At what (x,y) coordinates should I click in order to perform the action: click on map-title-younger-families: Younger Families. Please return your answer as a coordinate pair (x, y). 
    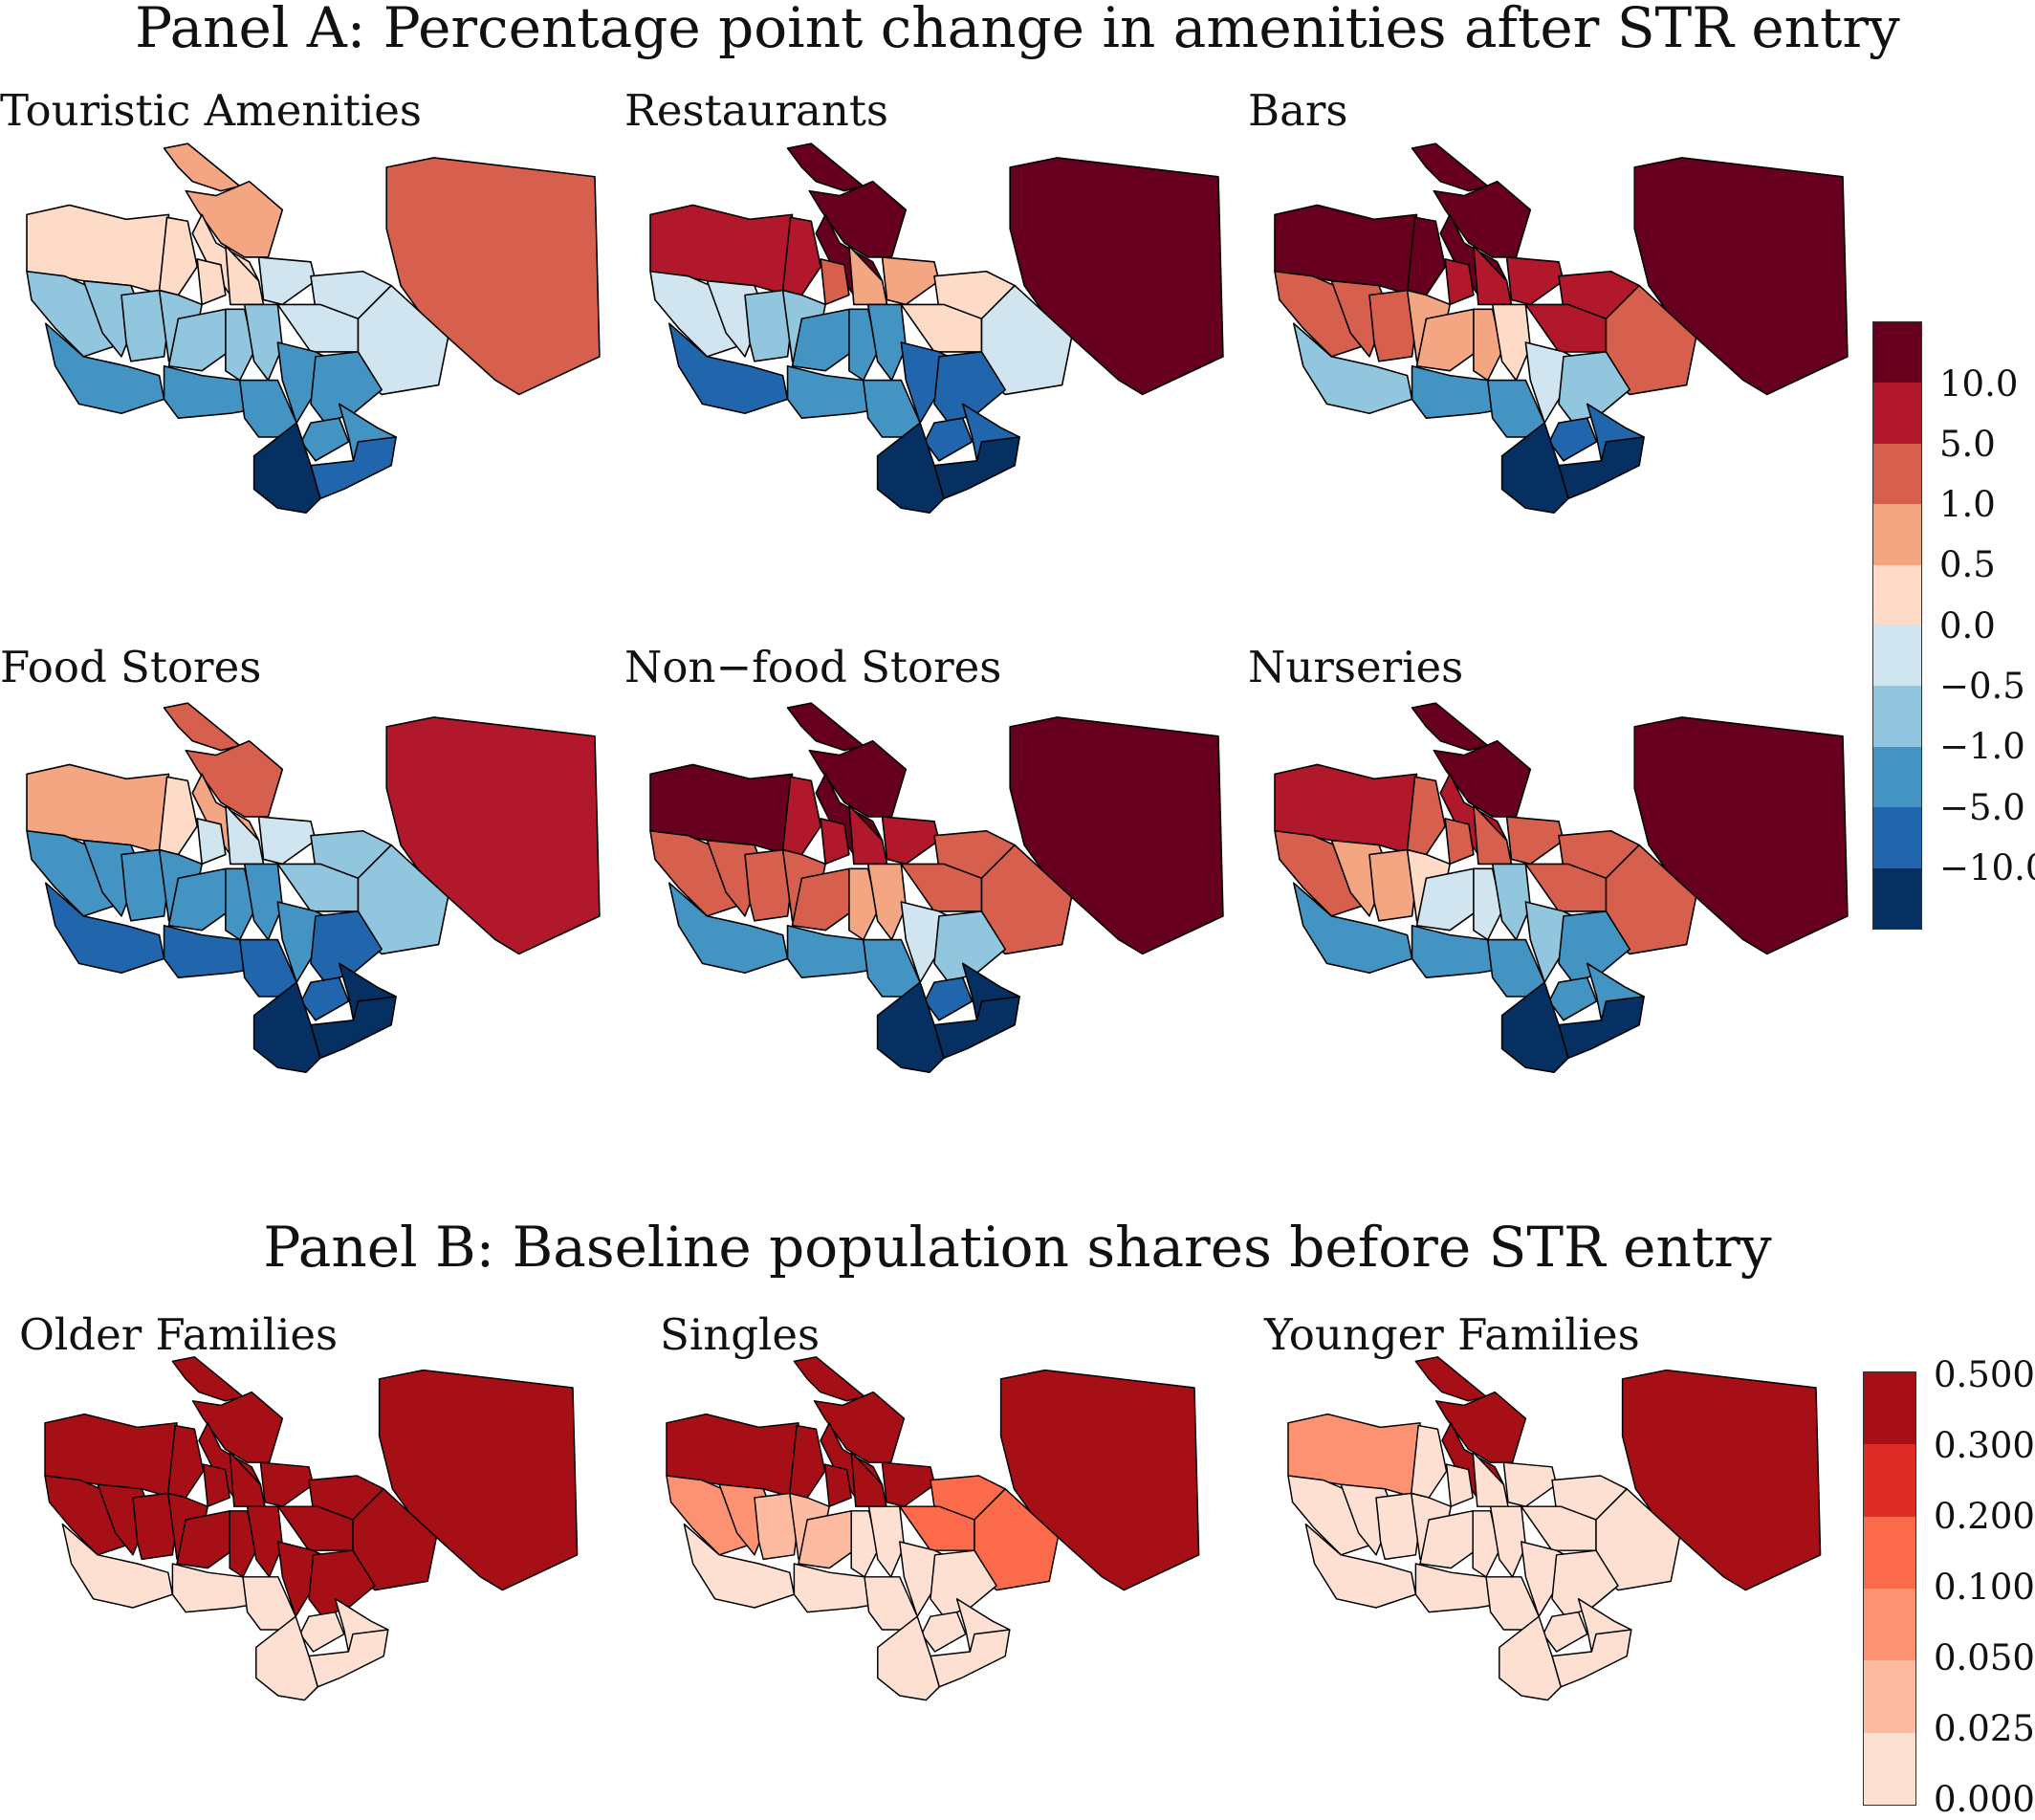
    Looking at the image, I should click on (1452, 1334).